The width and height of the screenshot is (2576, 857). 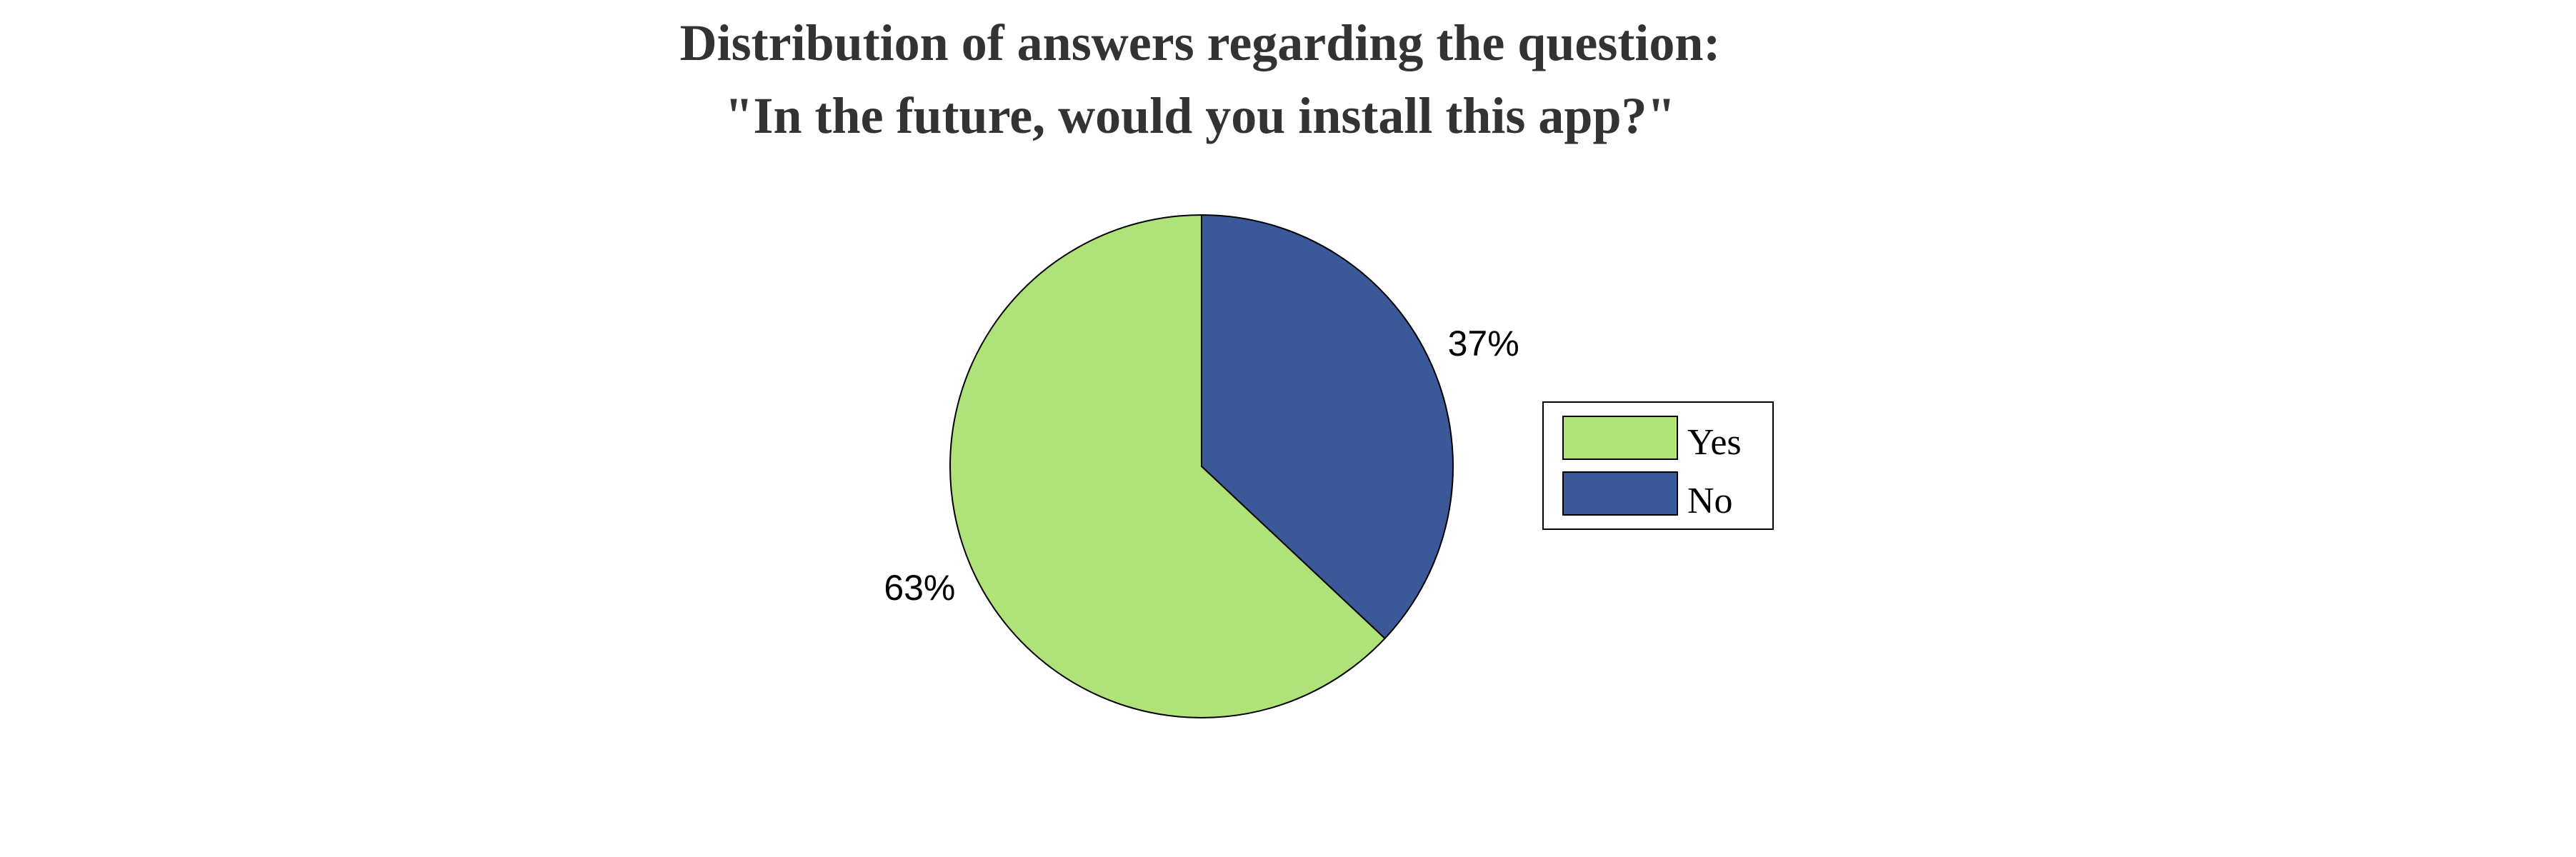 What do you see at coordinates (920, 588) in the screenshot?
I see `pie-label-yes: 63%` at bounding box center [920, 588].